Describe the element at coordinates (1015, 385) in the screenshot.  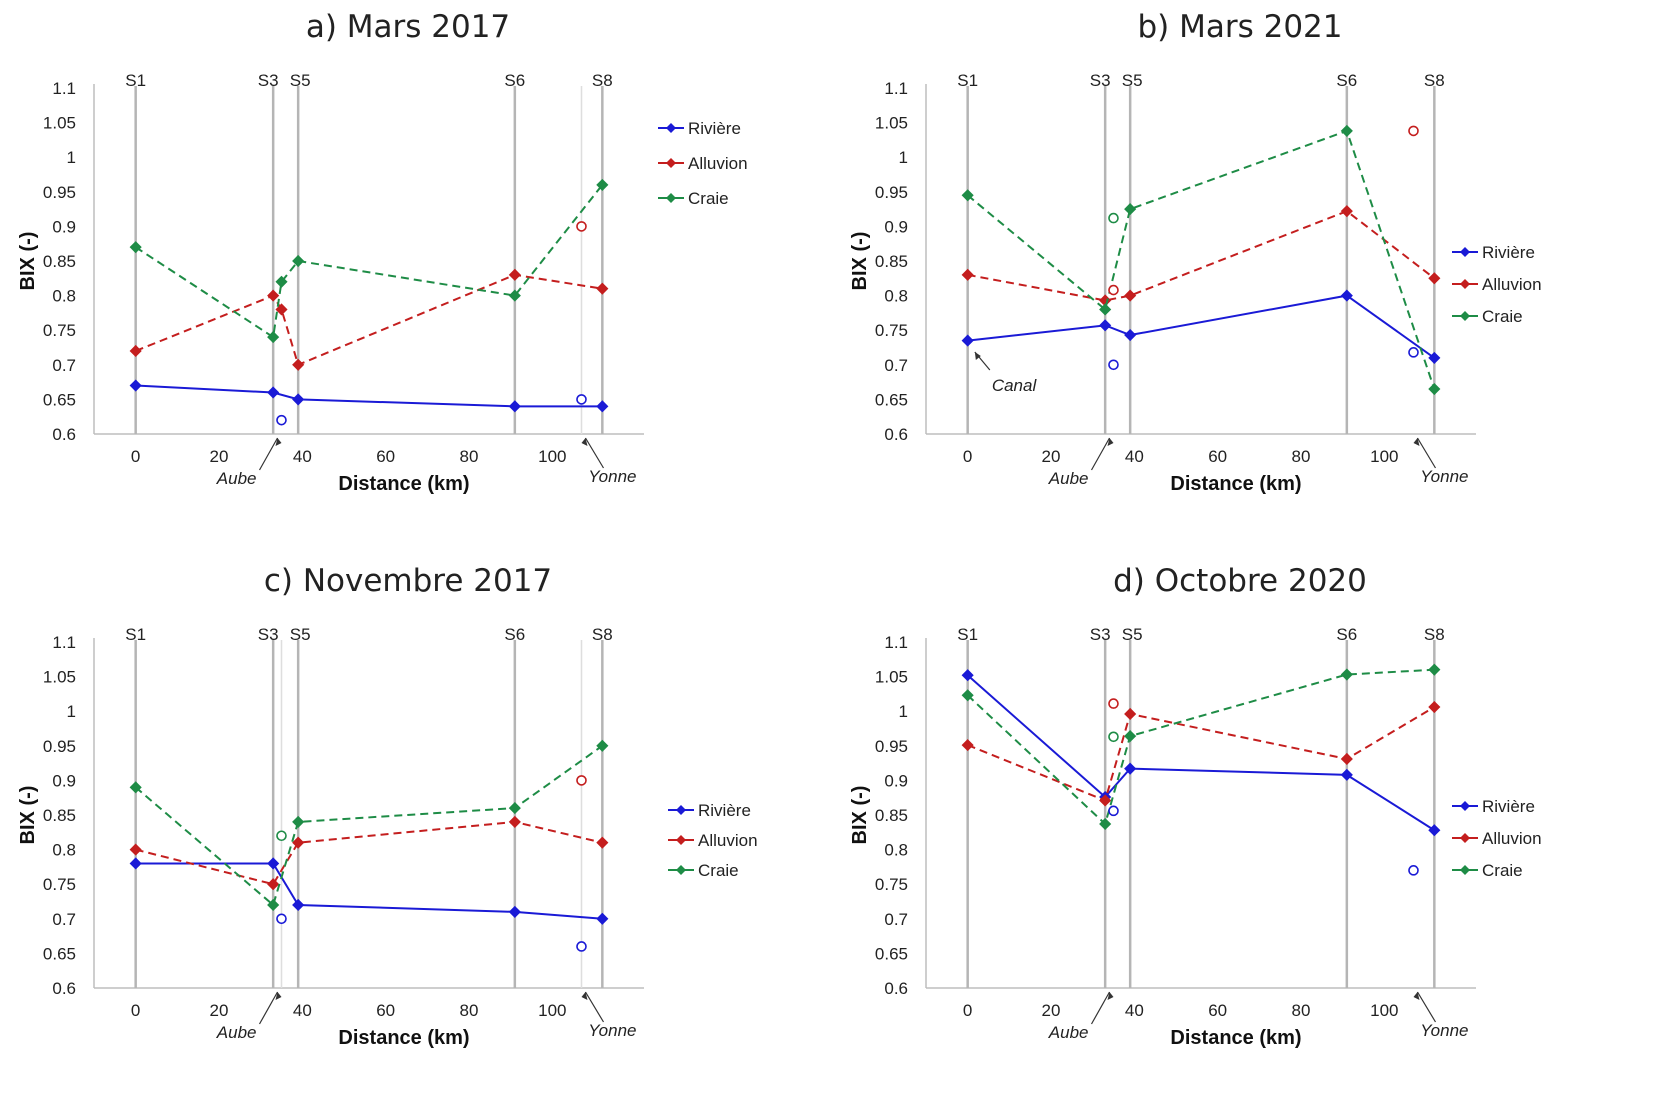
I see `annotation-label: Canal` at that location.